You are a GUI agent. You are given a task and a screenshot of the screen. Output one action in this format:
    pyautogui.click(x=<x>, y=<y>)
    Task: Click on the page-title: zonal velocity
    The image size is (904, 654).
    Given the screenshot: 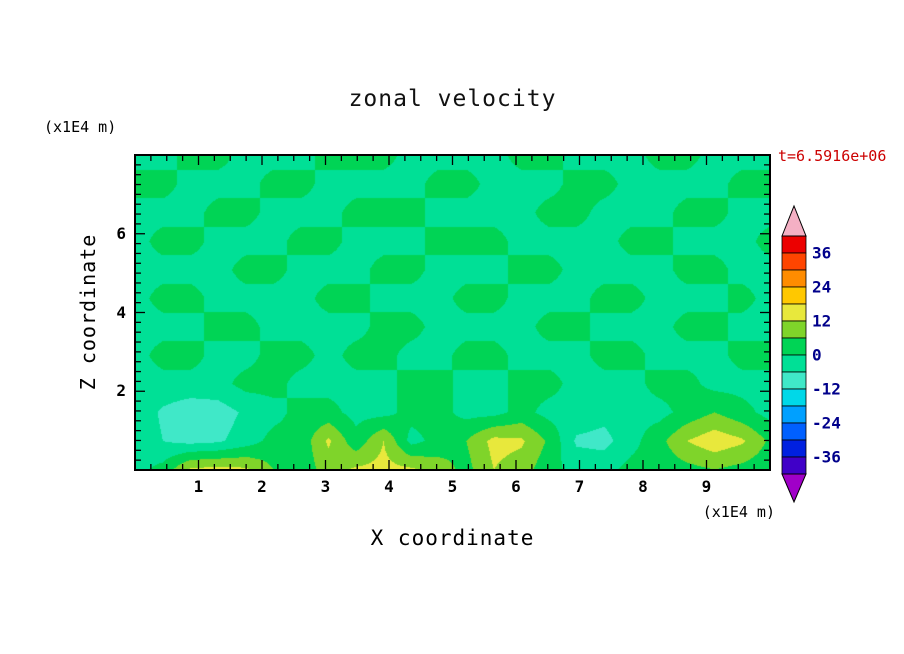 What is the action you would take?
    pyautogui.click(x=452, y=99)
    